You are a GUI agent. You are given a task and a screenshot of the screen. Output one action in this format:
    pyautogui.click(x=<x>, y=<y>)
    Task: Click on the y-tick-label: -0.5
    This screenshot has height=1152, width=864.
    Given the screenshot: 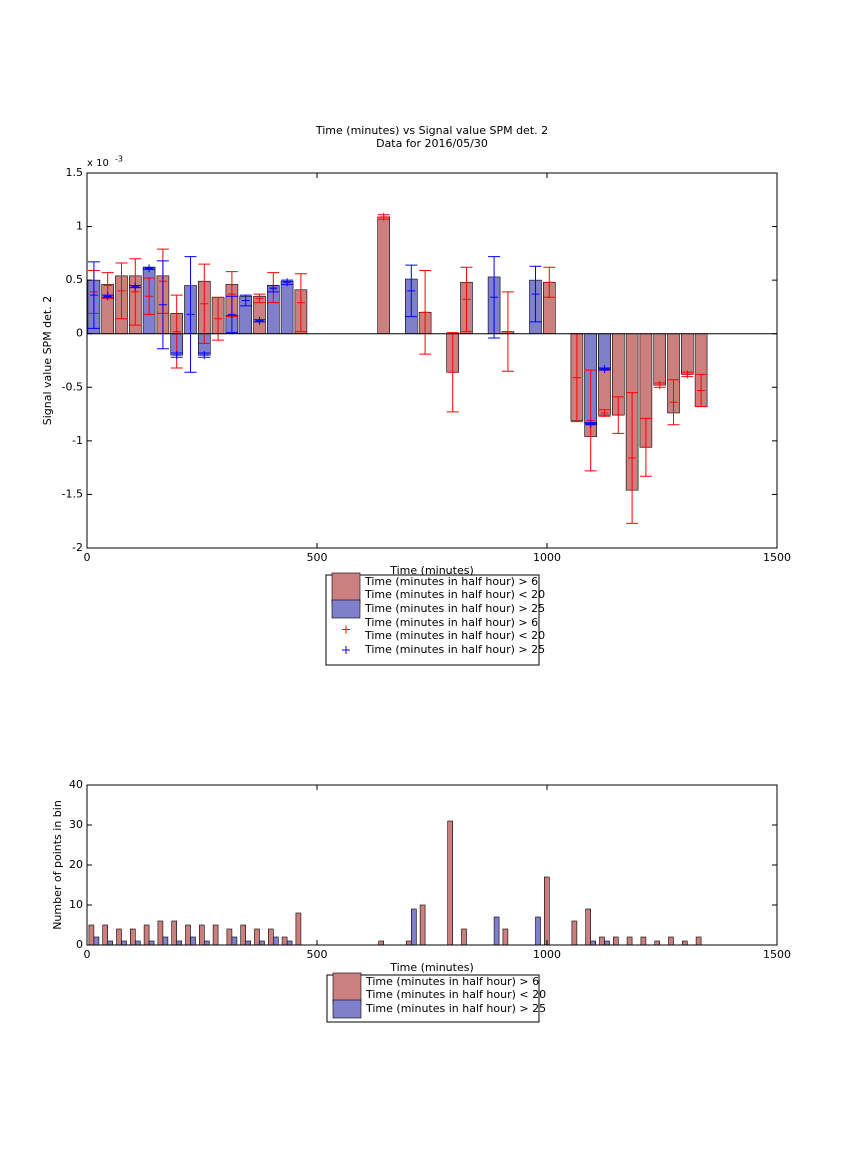 What is the action you would take?
    pyautogui.click(x=72, y=386)
    